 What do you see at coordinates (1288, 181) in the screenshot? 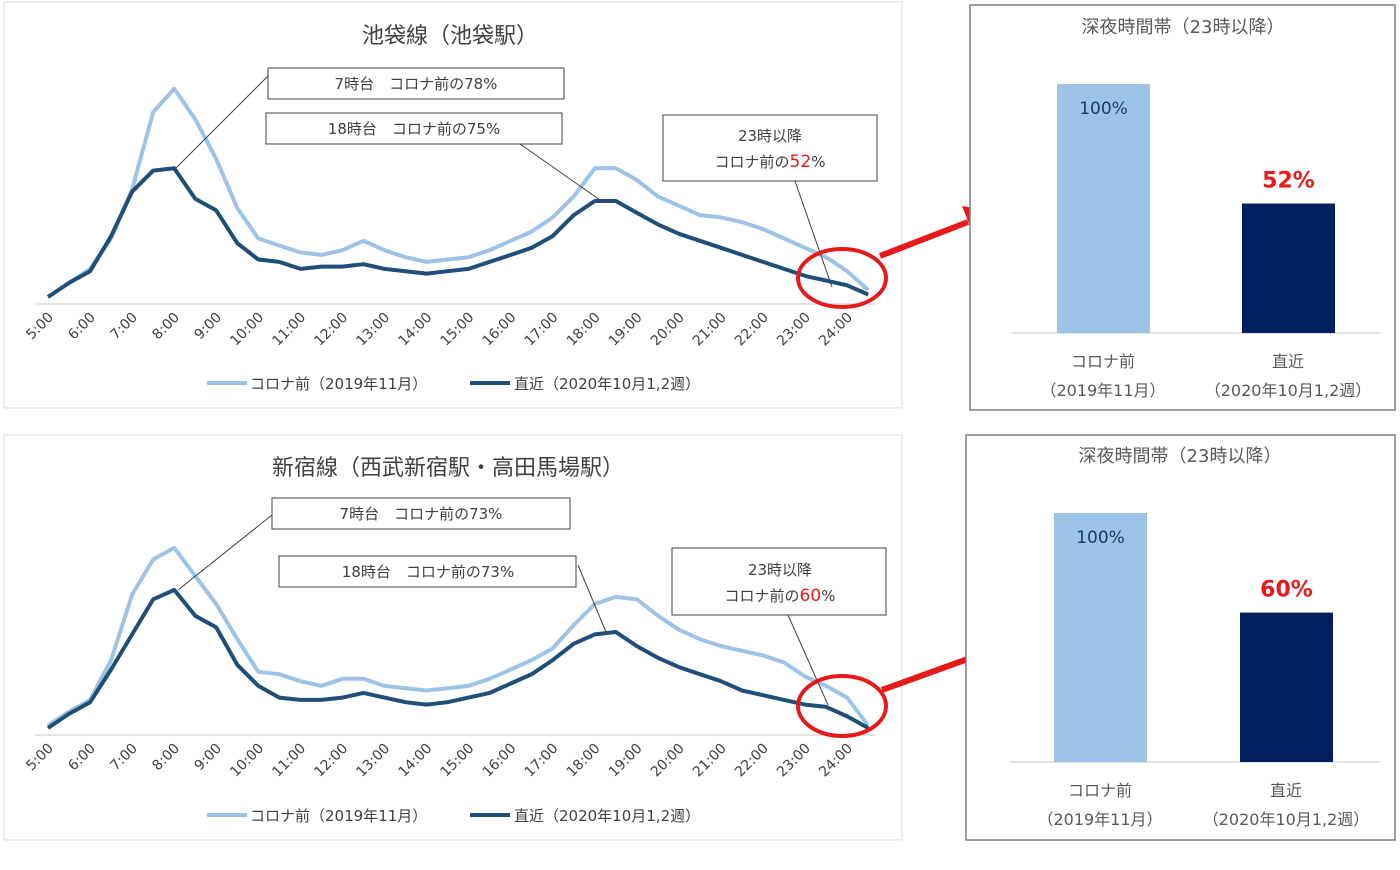
I see `data-label: 52%` at bounding box center [1288, 181].